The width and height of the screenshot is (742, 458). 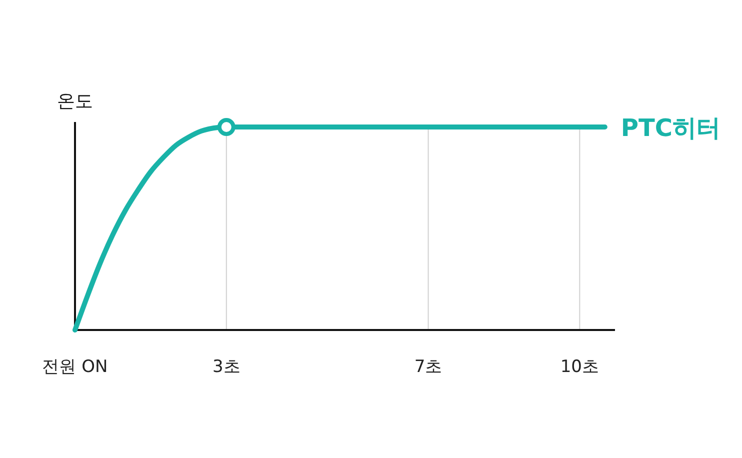 What do you see at coordinates (75, 101) in the screenshot?
I see `y-axis-title: 온도` at bounding box center [75, 101].